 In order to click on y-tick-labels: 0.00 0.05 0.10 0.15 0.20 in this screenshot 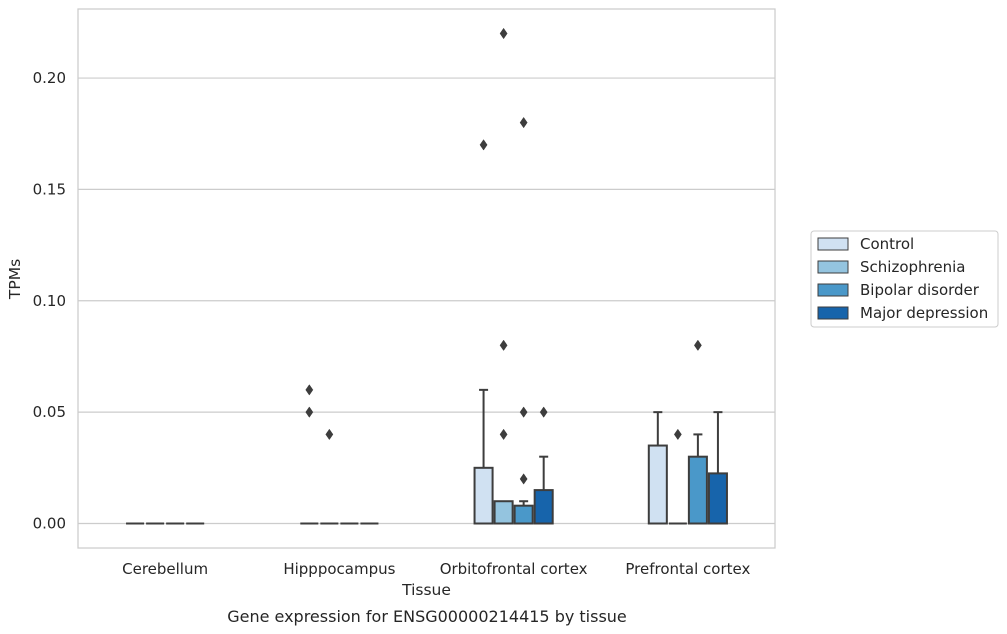, I will do `click(49, 300)`.